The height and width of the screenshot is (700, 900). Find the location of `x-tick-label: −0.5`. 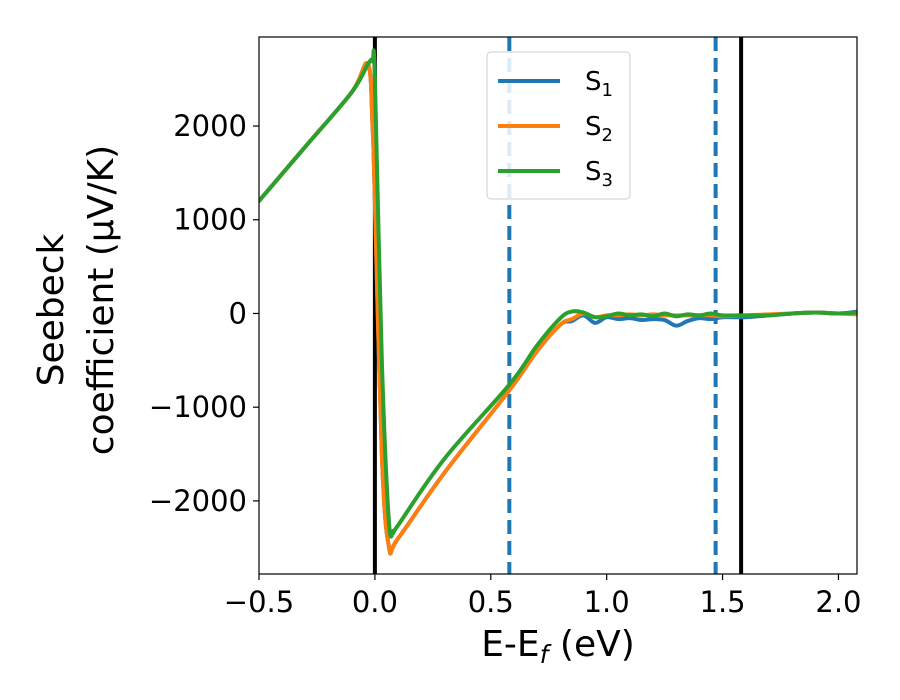

x-tick-label: −0.5 is located at coordinates (259, 602).